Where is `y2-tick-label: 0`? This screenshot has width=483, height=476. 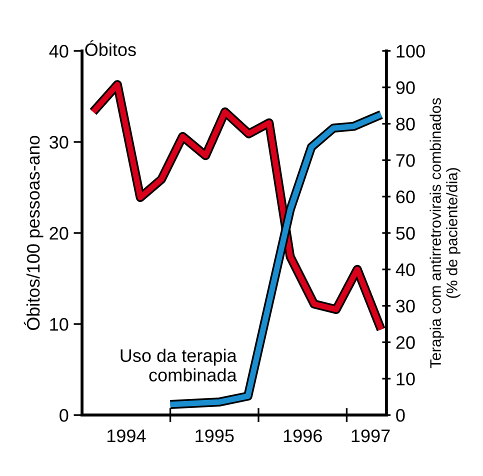 y2-tick-label: 0 is located at coordinates (400, 415).